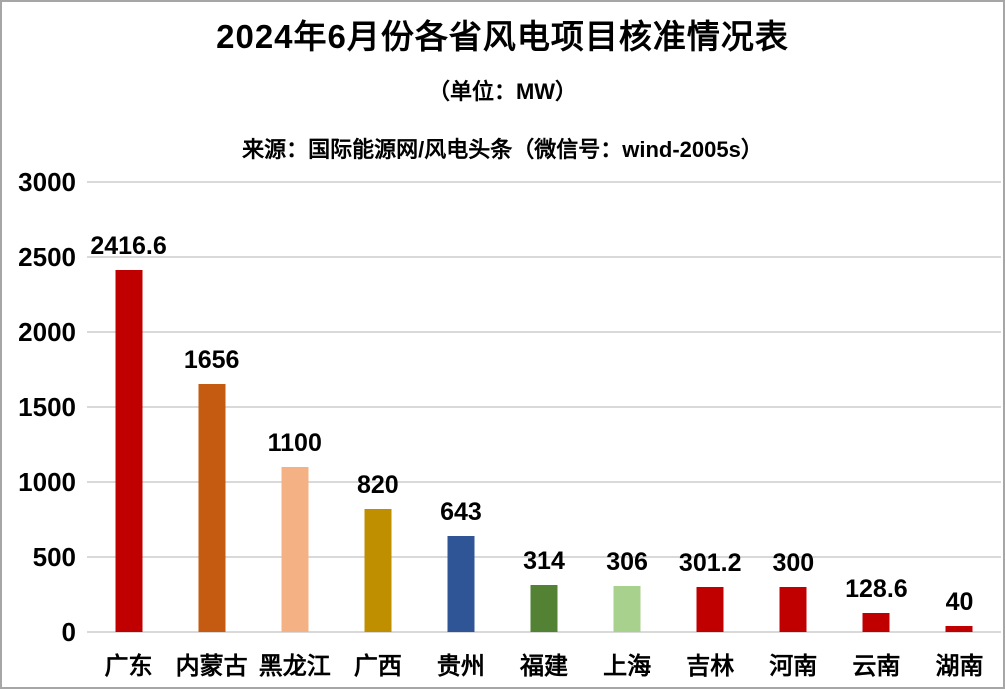  What do you see at coordinates (211, 359) in the screenshot?
I see `bar-value-label: 1656` at bounding box center [211, 359].